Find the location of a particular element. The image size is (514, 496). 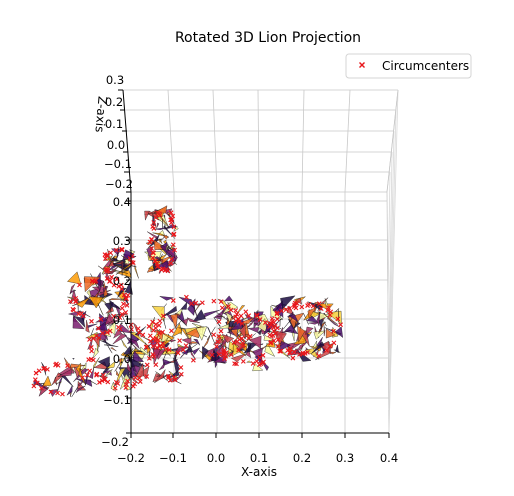

legend-label: Circumcenters is located at coordinates (425, 66).